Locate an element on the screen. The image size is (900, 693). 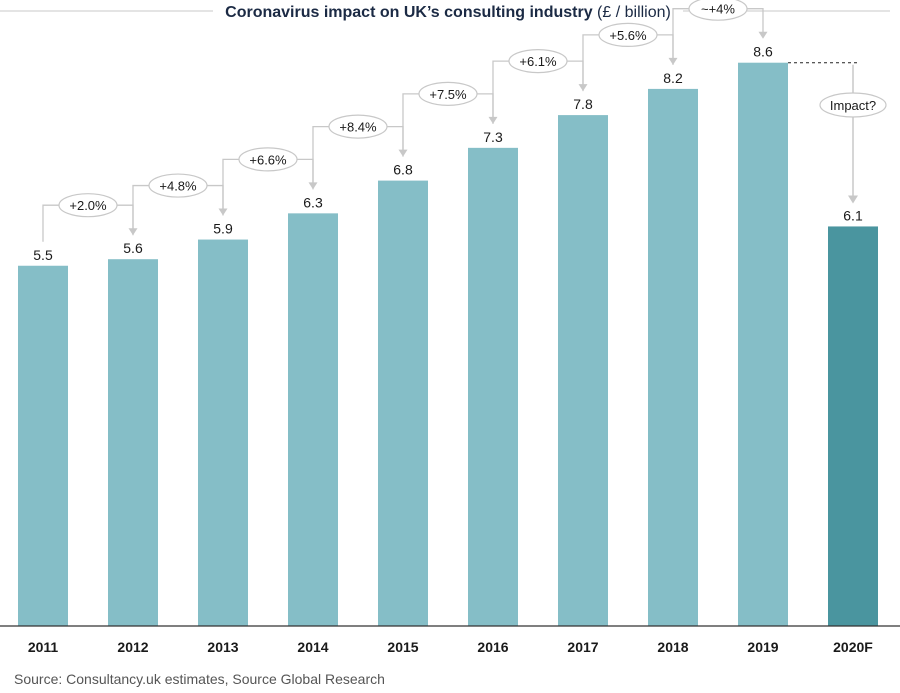
impact-arrowhead is located at coordinates (853, 199).